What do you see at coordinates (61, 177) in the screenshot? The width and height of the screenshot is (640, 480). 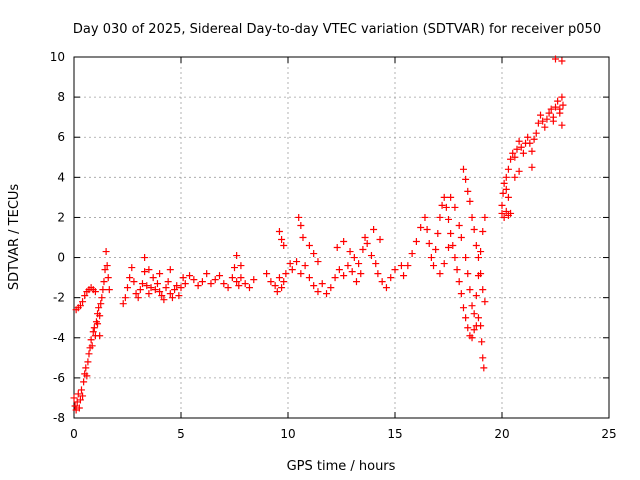 I see `y-tick-label: 4` at bounding box center [61, 177].